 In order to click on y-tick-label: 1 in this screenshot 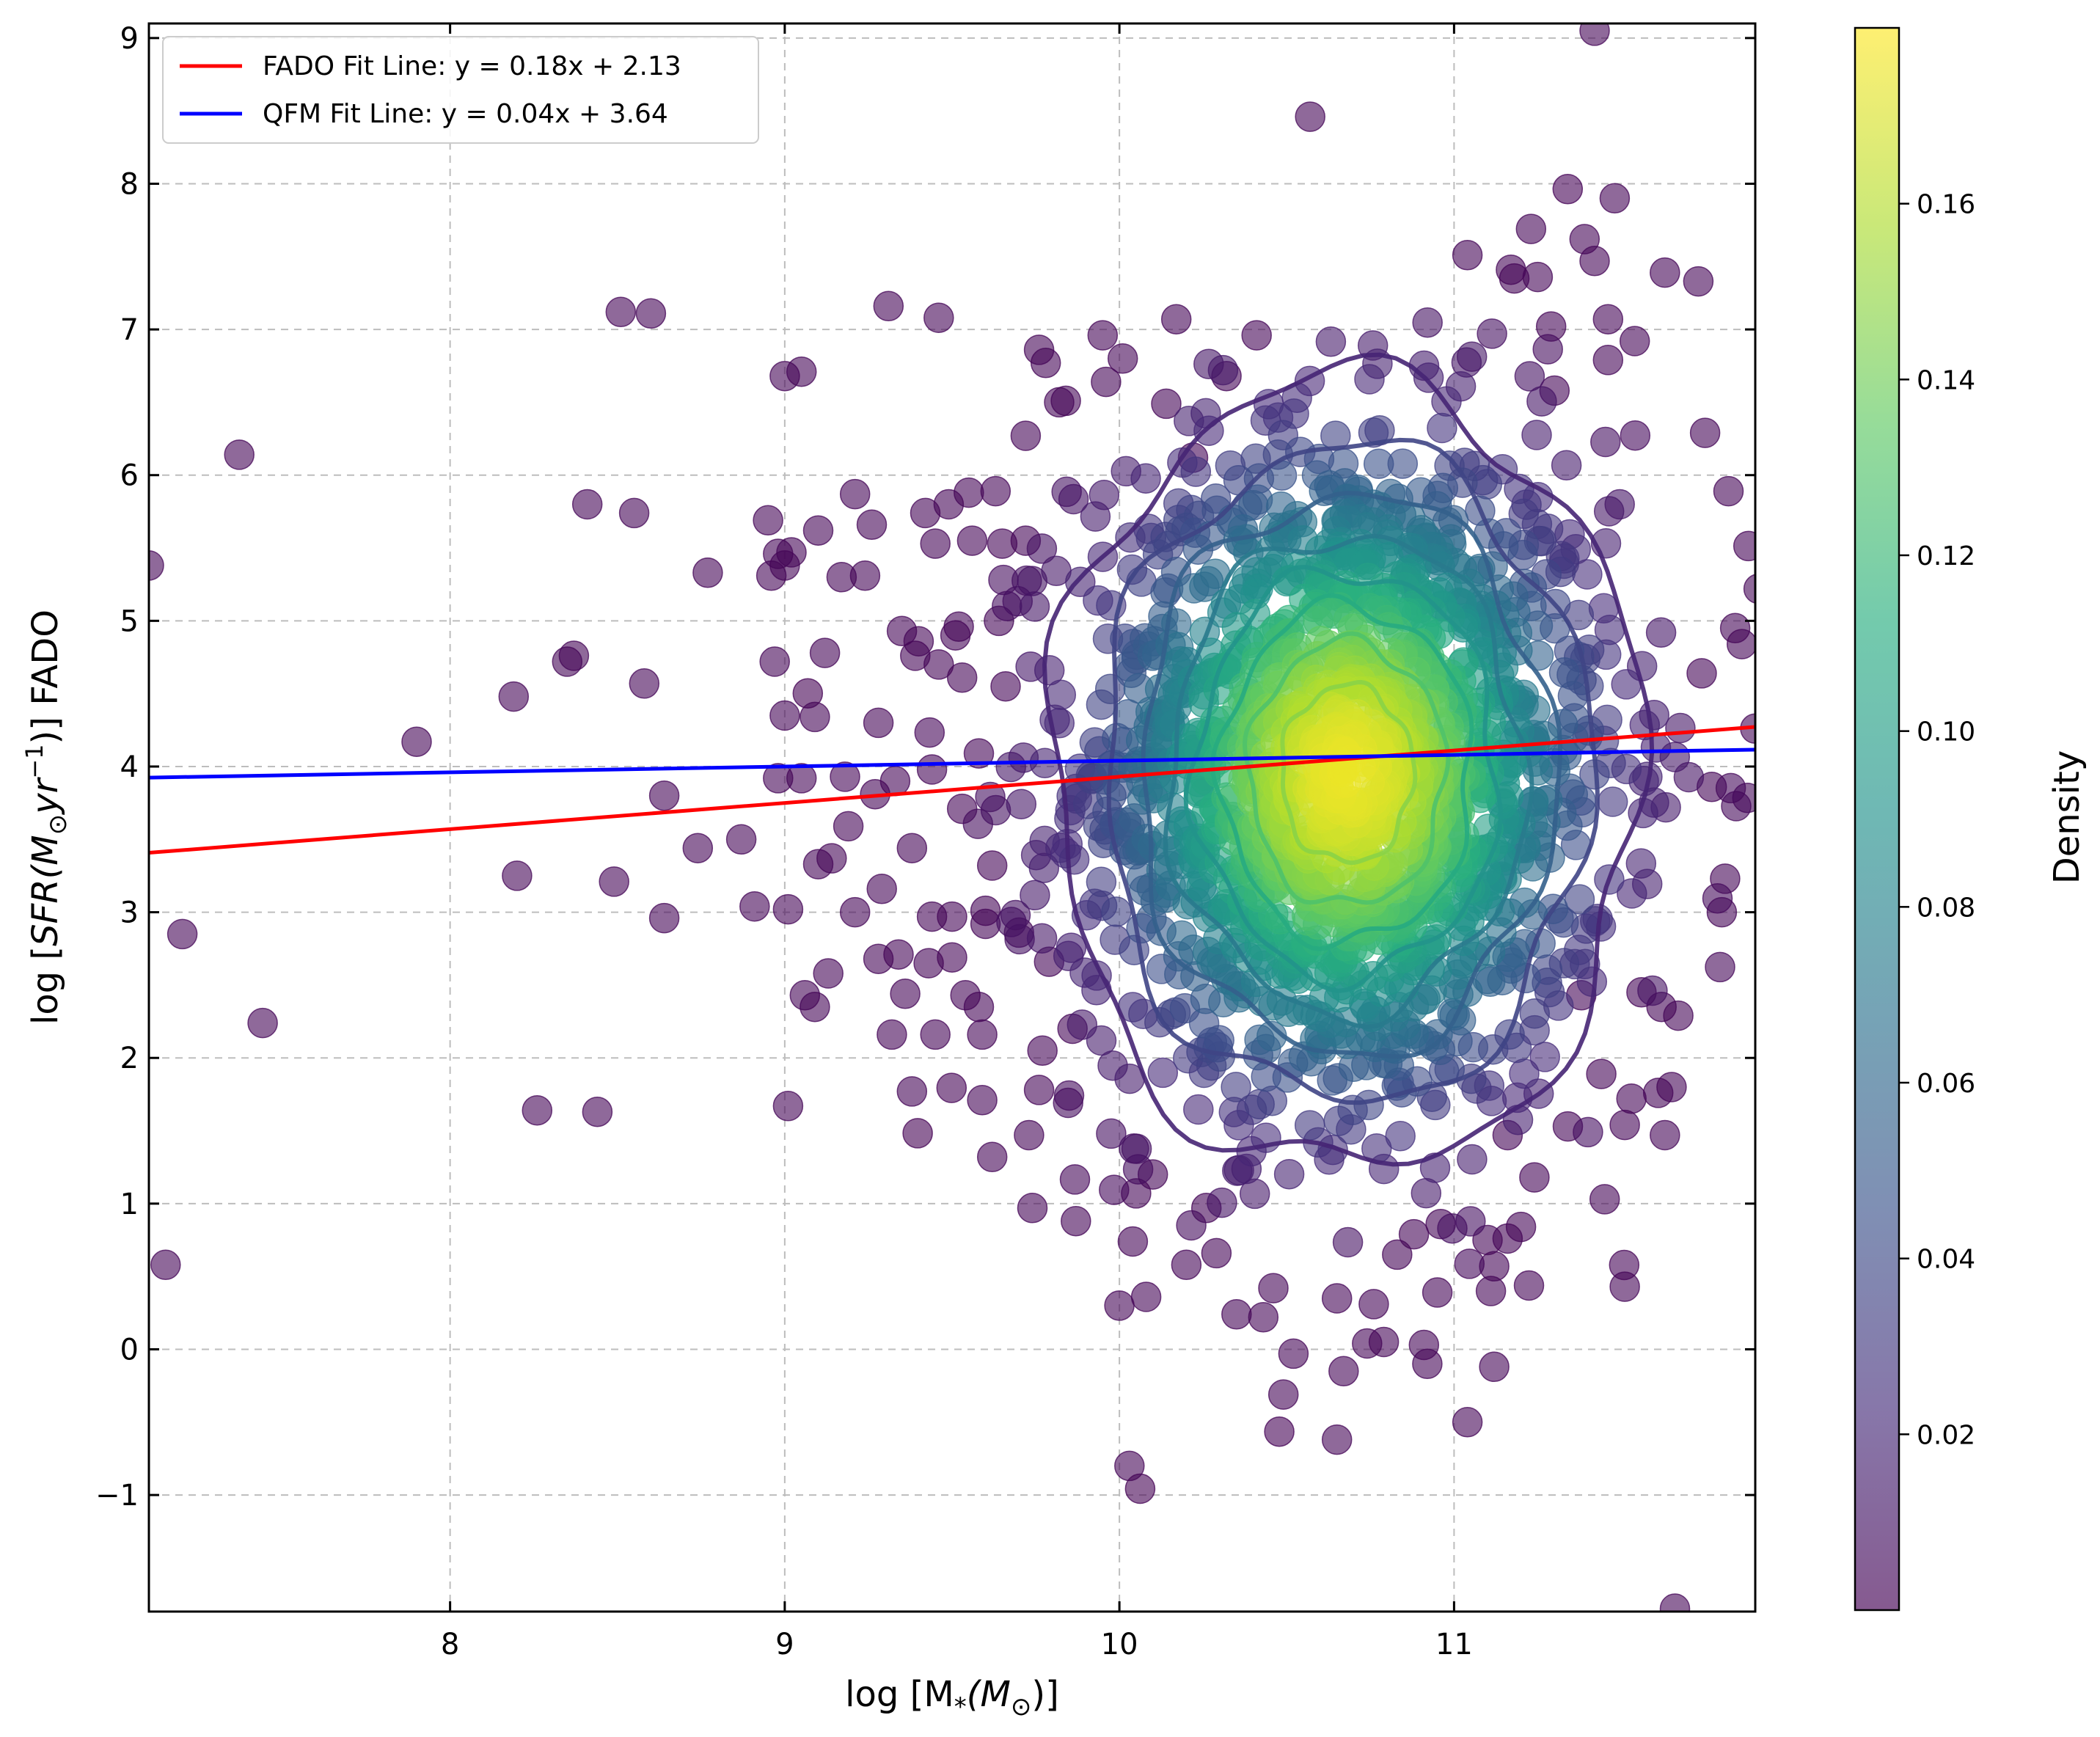, I will do `click(129, 1204)`.